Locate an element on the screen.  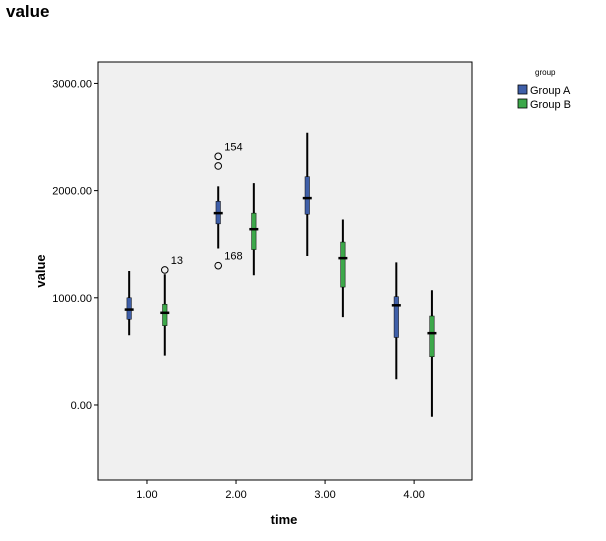
chart-title: value is located at coordinates (28, 11).